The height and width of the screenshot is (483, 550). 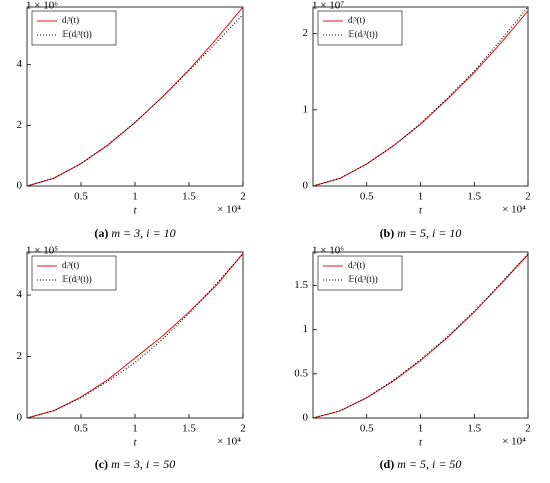 What do you see at coordinates (328, 6) in the screenshot?
I see `y-exponent: 1 × 10⁷` at bounding box center [328, 6].